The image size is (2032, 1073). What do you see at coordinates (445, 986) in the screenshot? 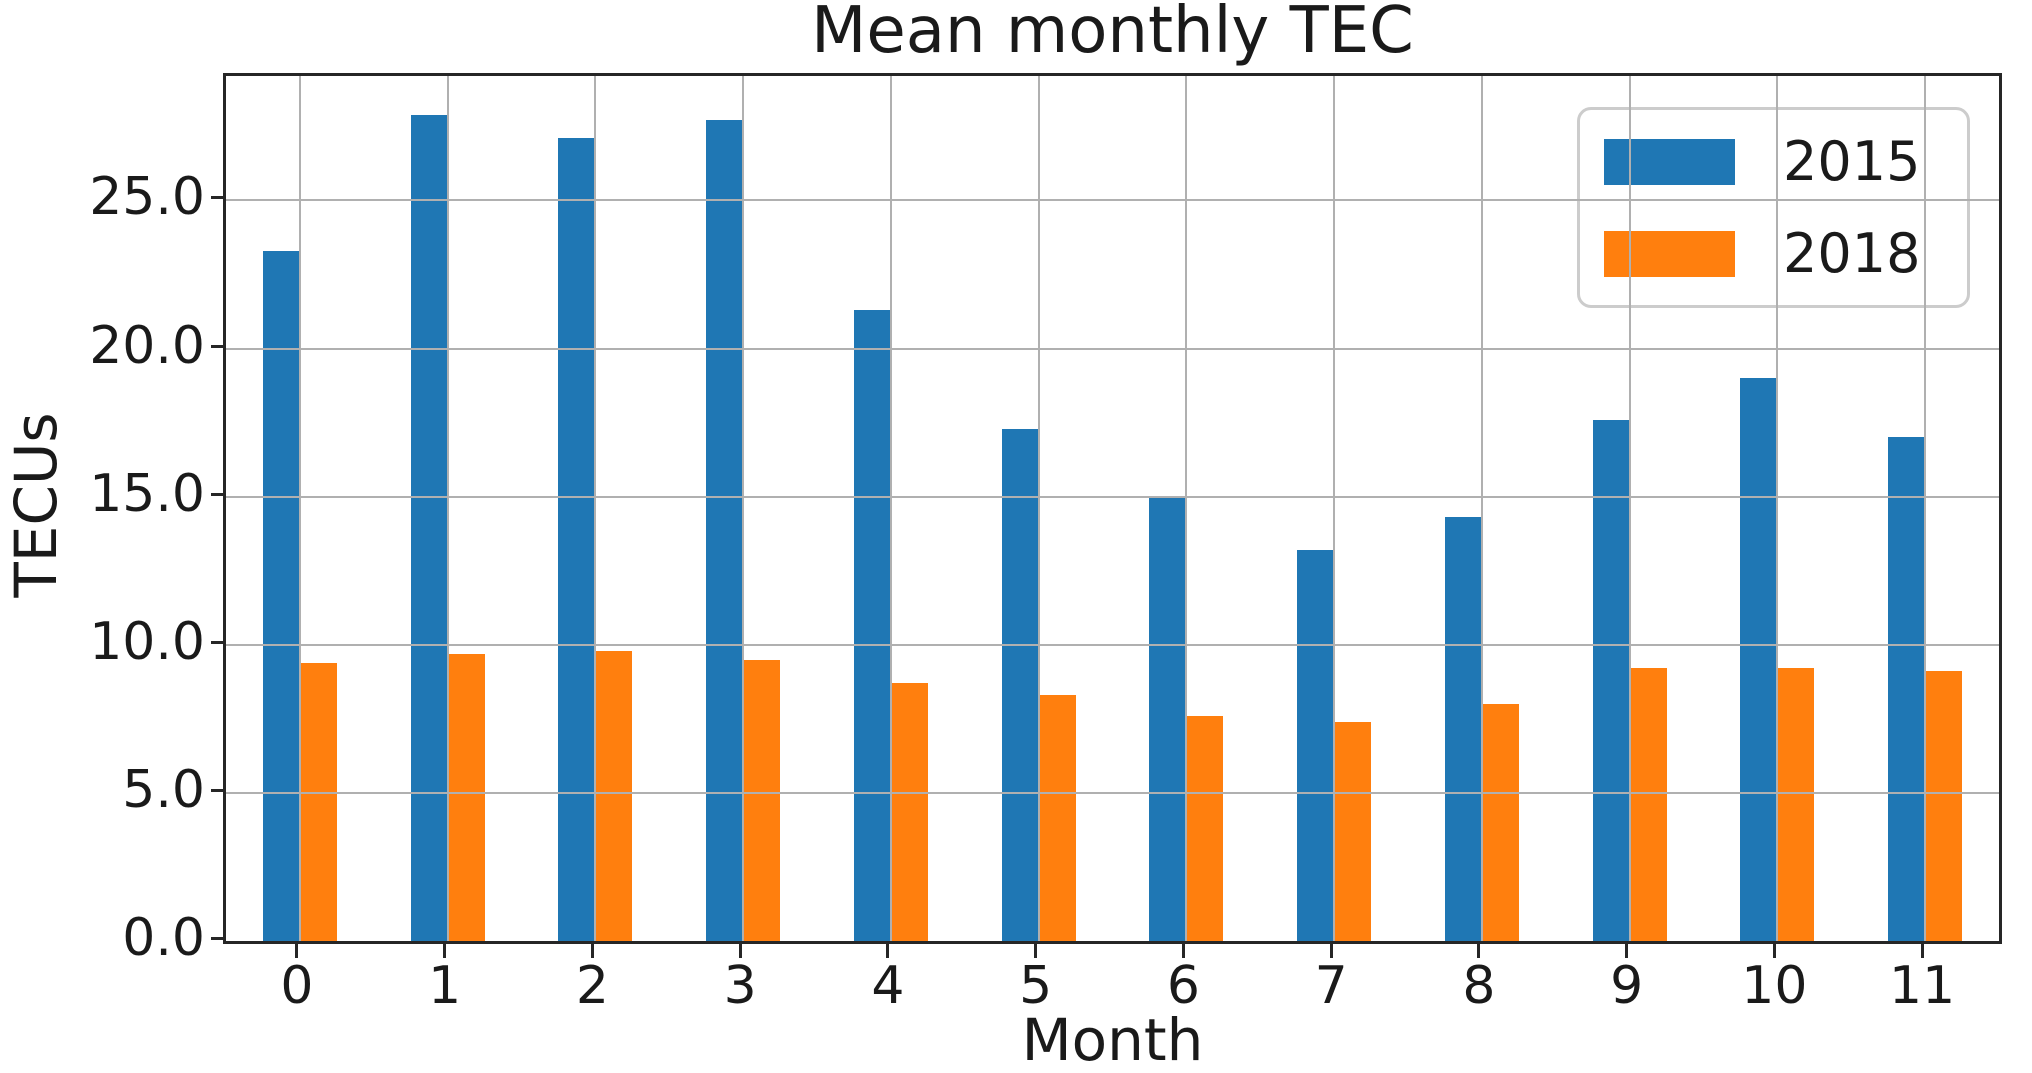
I see `x-tick-label: 1` at bounding box center [445, 986].